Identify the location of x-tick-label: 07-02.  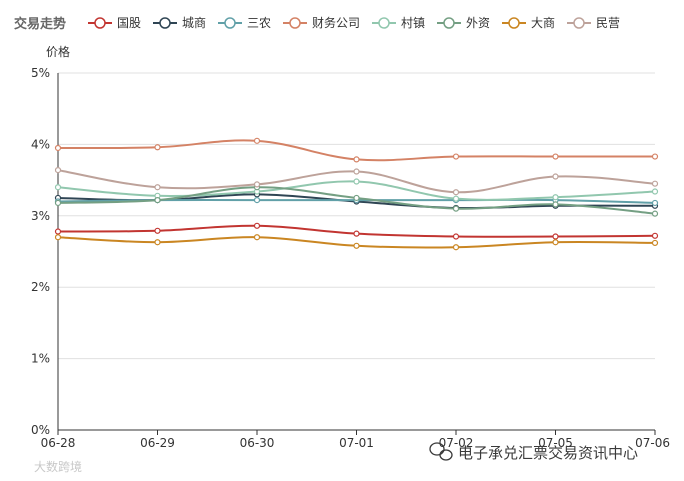
(456, 443).